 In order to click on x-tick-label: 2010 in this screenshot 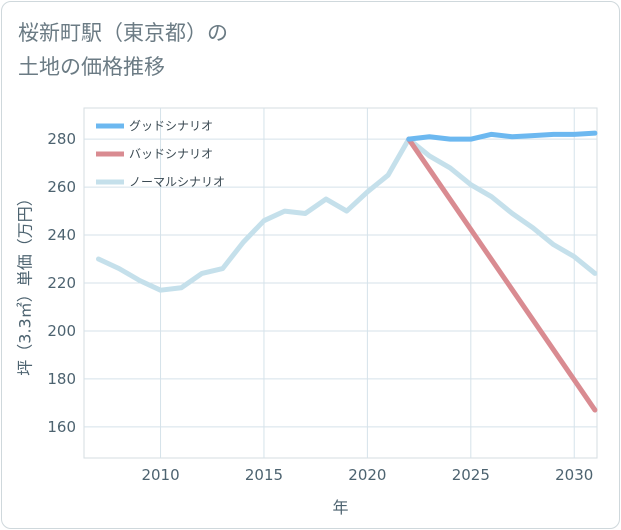, I will do `click(160, 475)`.